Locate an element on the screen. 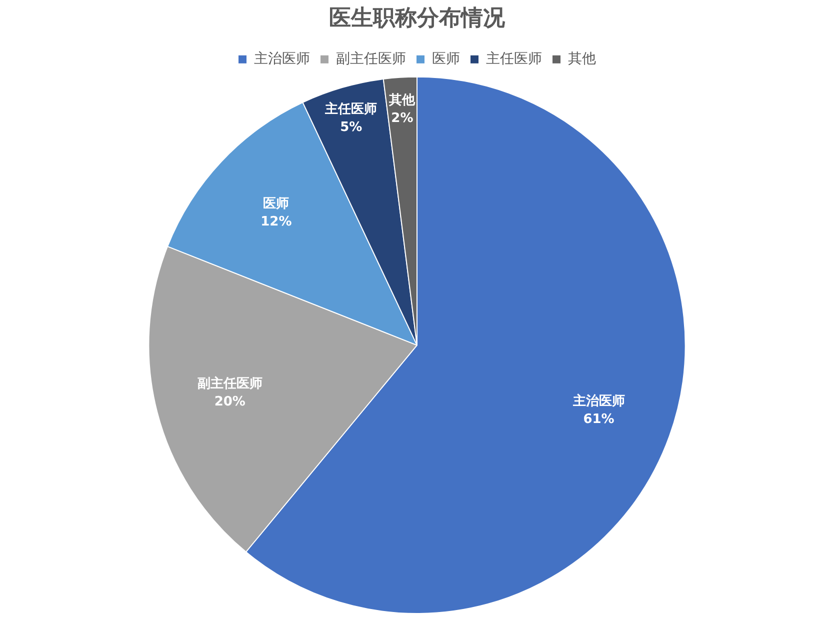  legend-label: 副主任医师 is located at coordinates (371, 59).